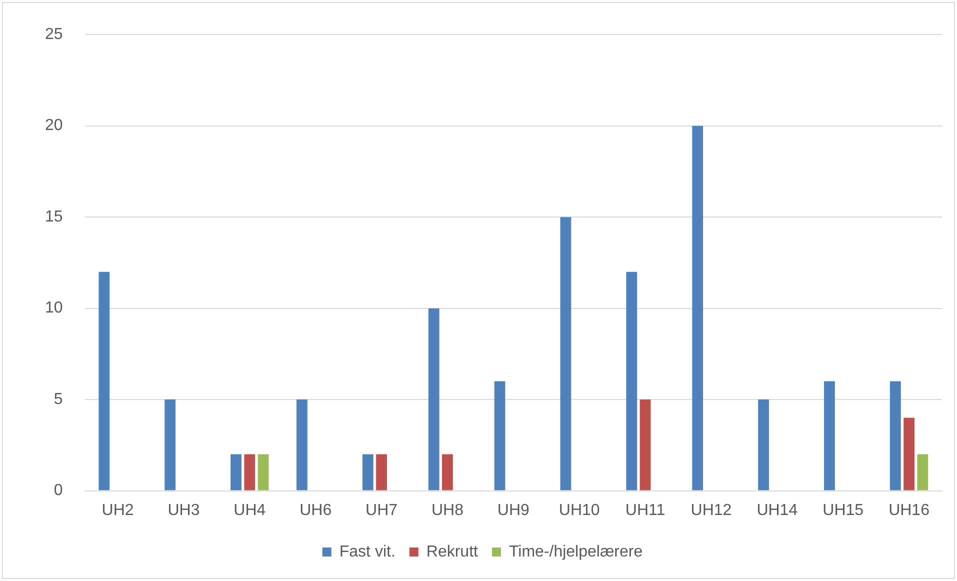 The height and width of the screenshot is (581, 957). What do you see at coordinates (711, 510) in the screenshot?
I see `x-tick-label: UH12` at bounding box center [711, 510].